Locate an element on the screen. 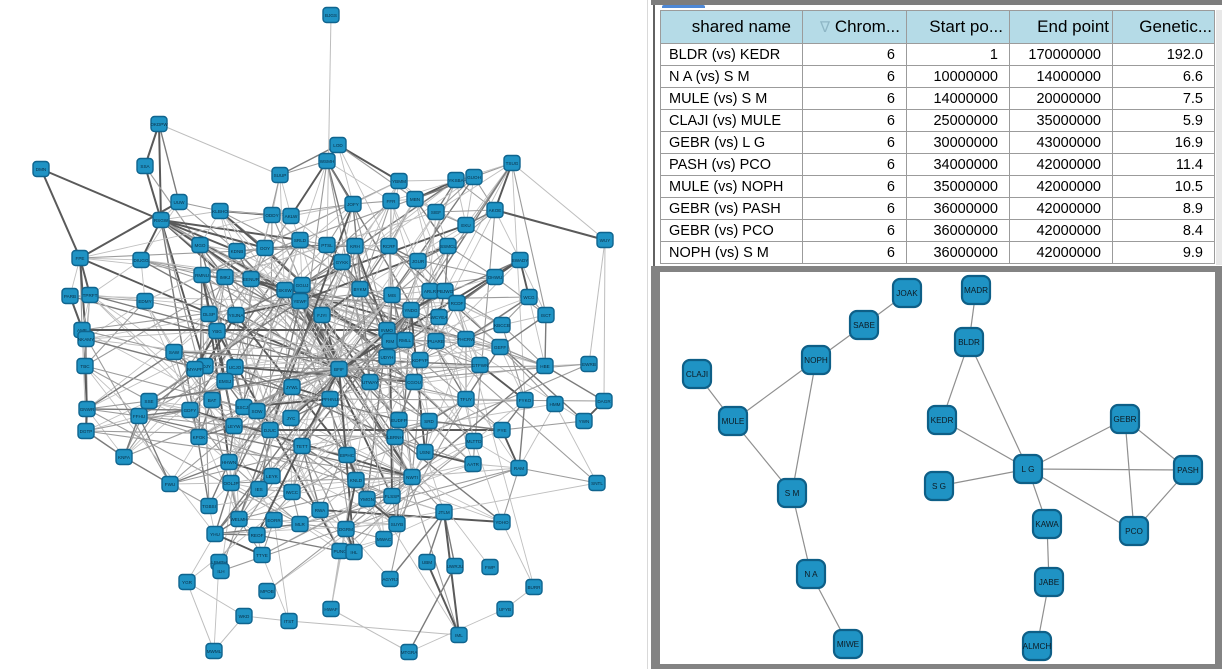 The height and width of the screenshot is (669, 1222). svg-text: SOW is located at coordinates (258, 411).